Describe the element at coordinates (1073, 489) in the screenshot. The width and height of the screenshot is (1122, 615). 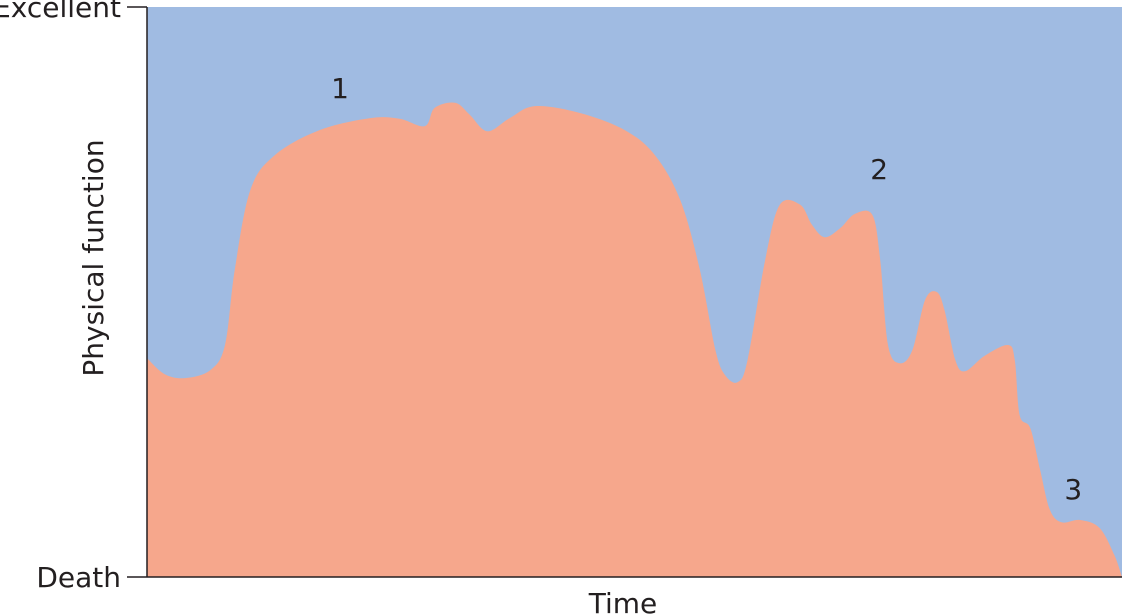
I see `phase-annotation: 3` at that location.